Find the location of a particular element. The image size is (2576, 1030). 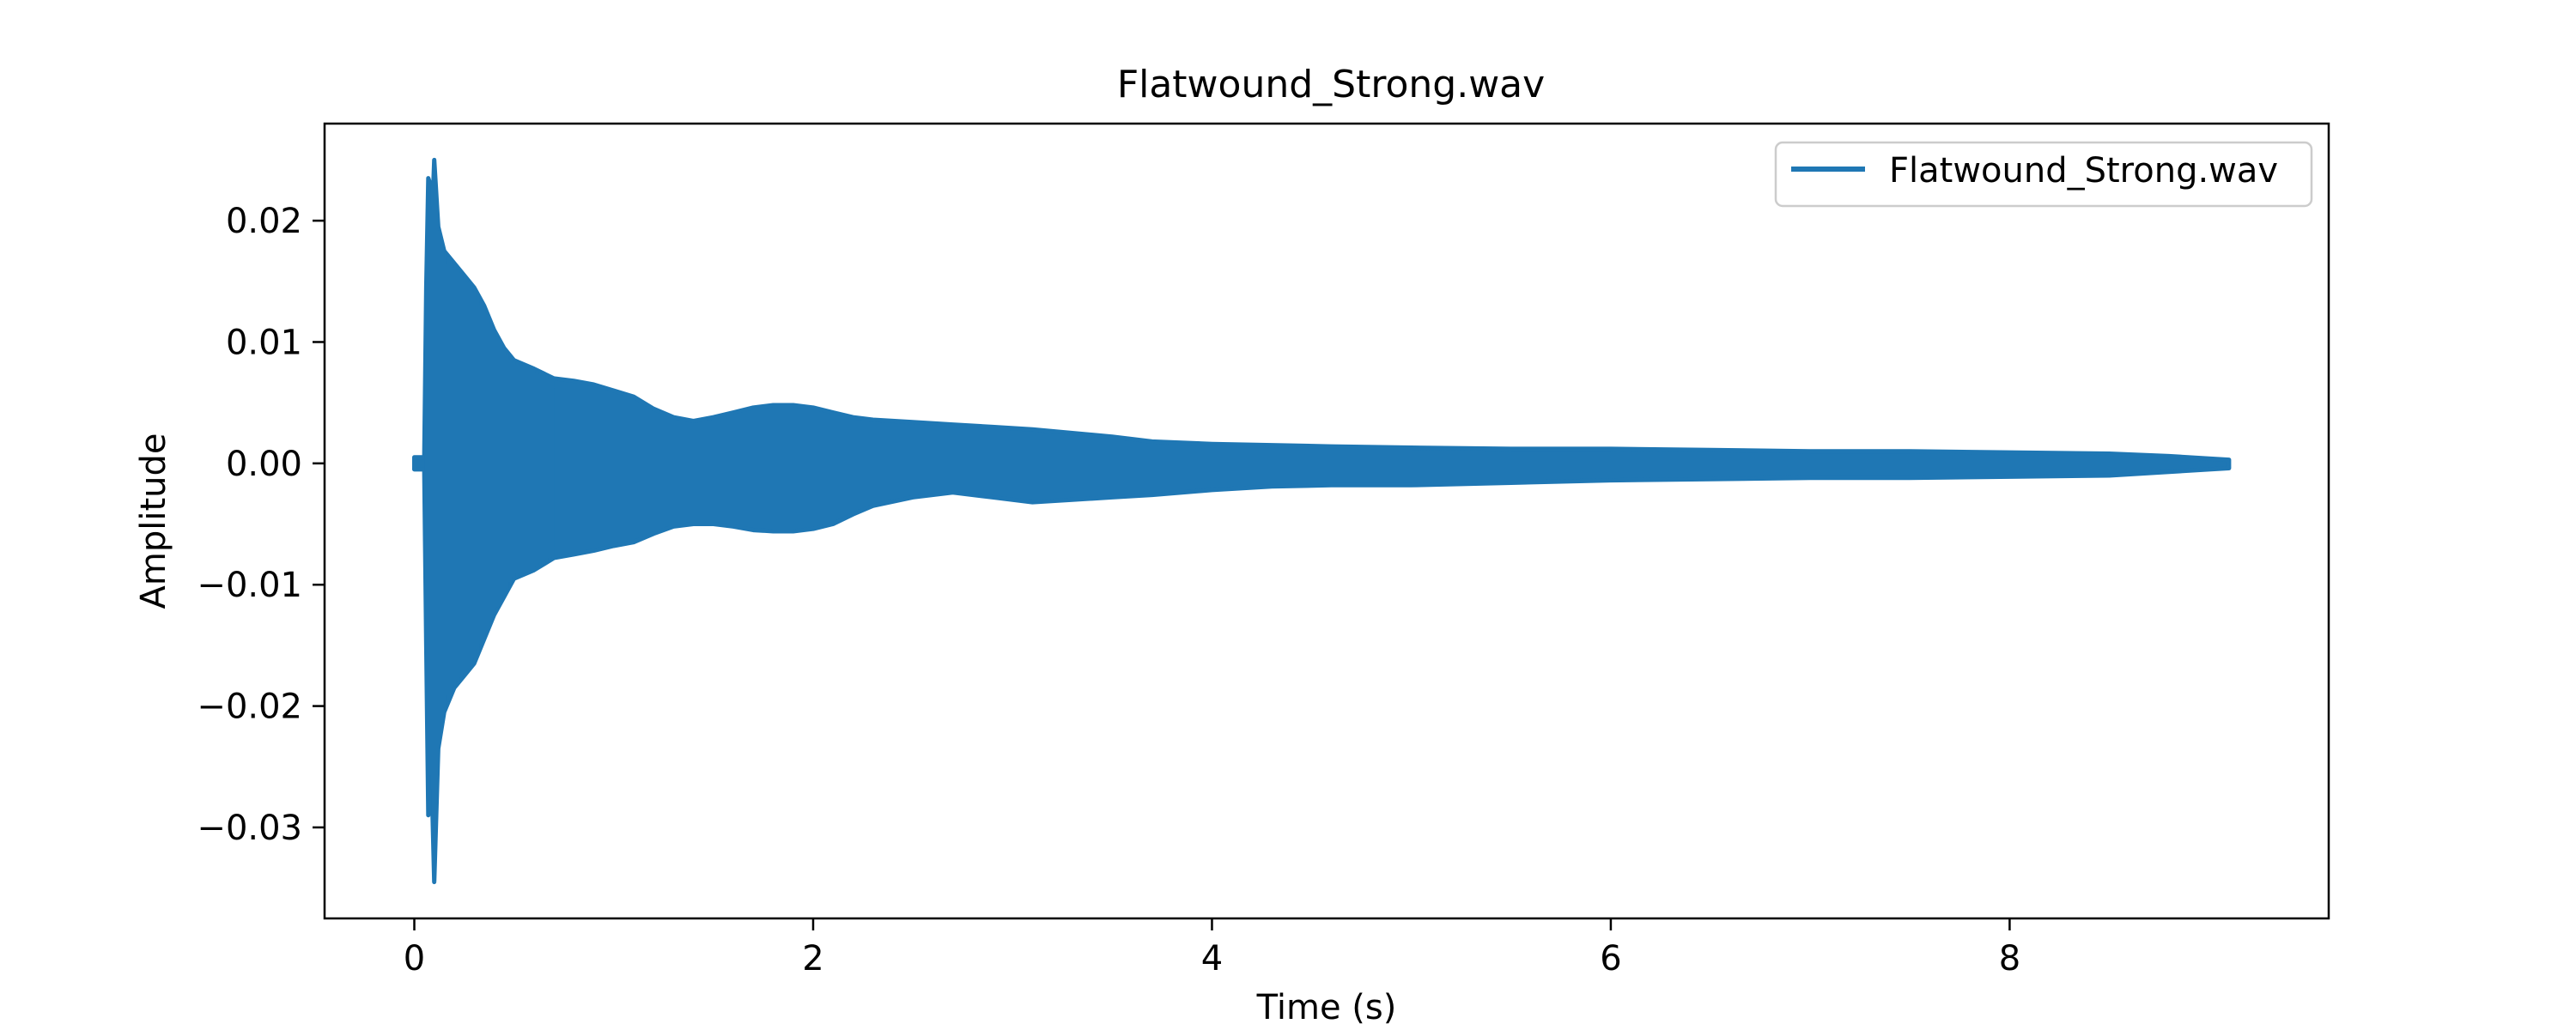

legend: Flatwound_Strong.wav is located at coordinates (2043, 174).